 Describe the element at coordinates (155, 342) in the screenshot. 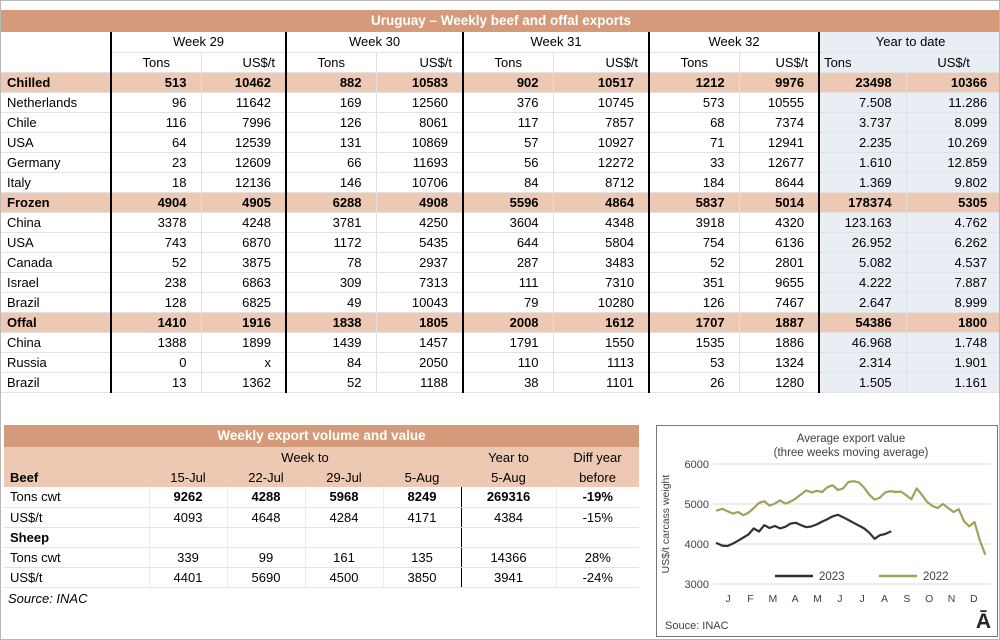

I see `cell-value: 1388` at that location.